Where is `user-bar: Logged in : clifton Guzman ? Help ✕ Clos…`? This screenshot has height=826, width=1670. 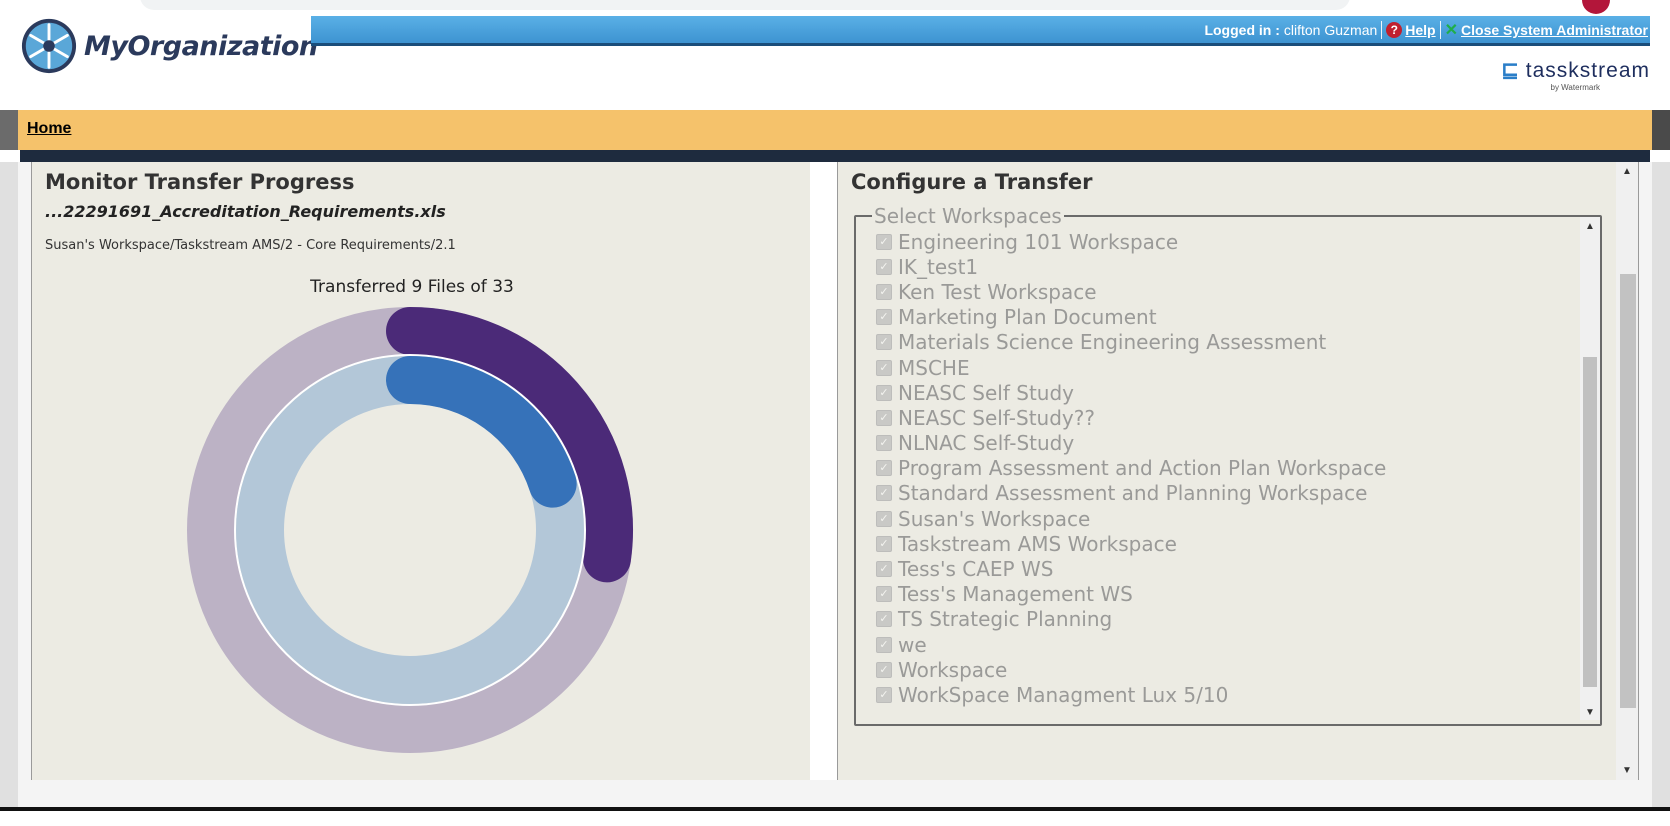 user-bar: Logged in : clifton Guzman ? Help ✕ Clos… is located at coordinates (1426, 30).